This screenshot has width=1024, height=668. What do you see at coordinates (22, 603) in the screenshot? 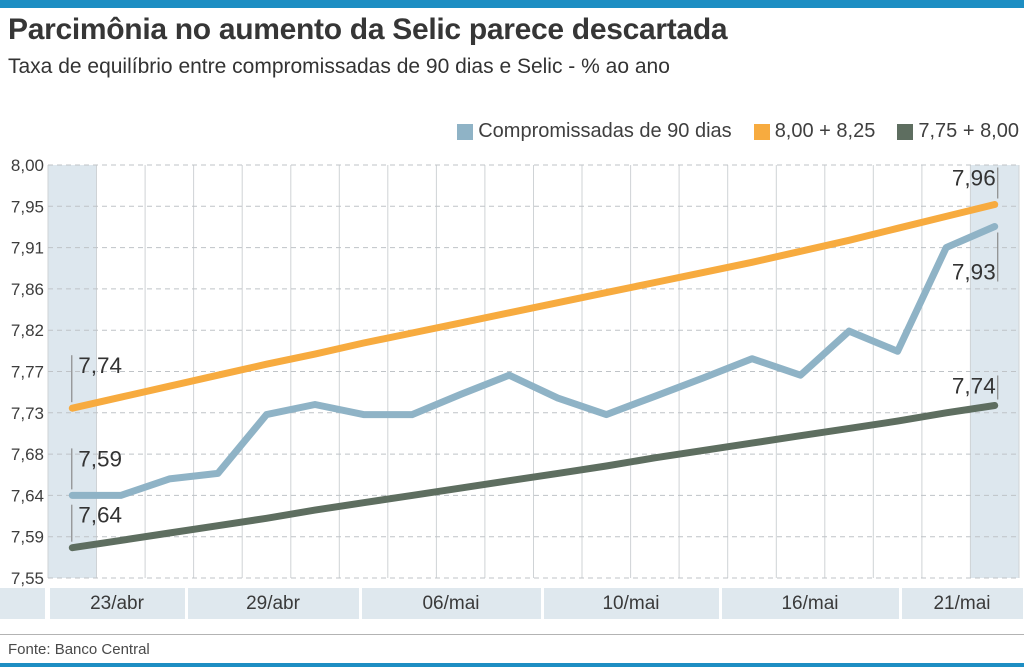
I see `x-axis-spacer` at bounding box center [22, 603].